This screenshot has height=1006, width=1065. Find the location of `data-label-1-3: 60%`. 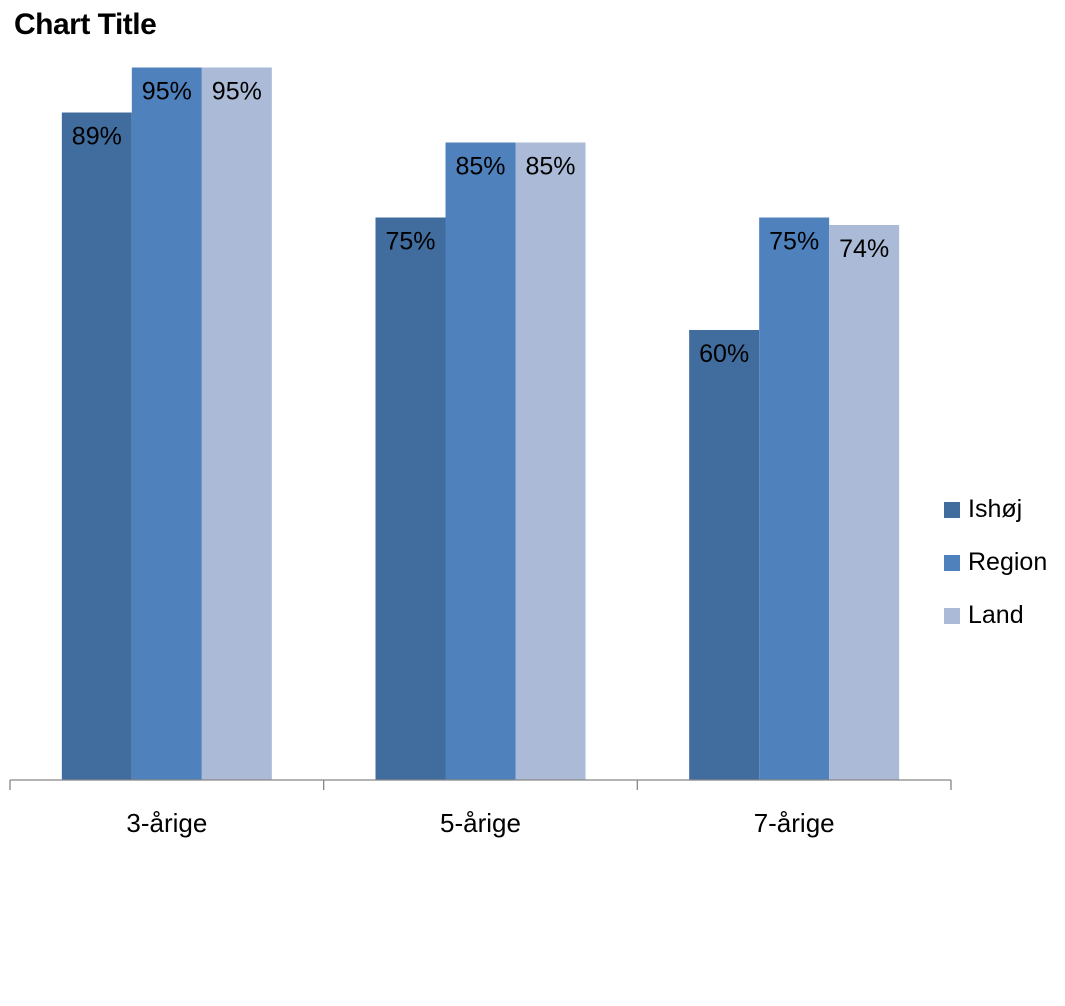

data-label-1-3: 60% is located at coordinates (724, 354).